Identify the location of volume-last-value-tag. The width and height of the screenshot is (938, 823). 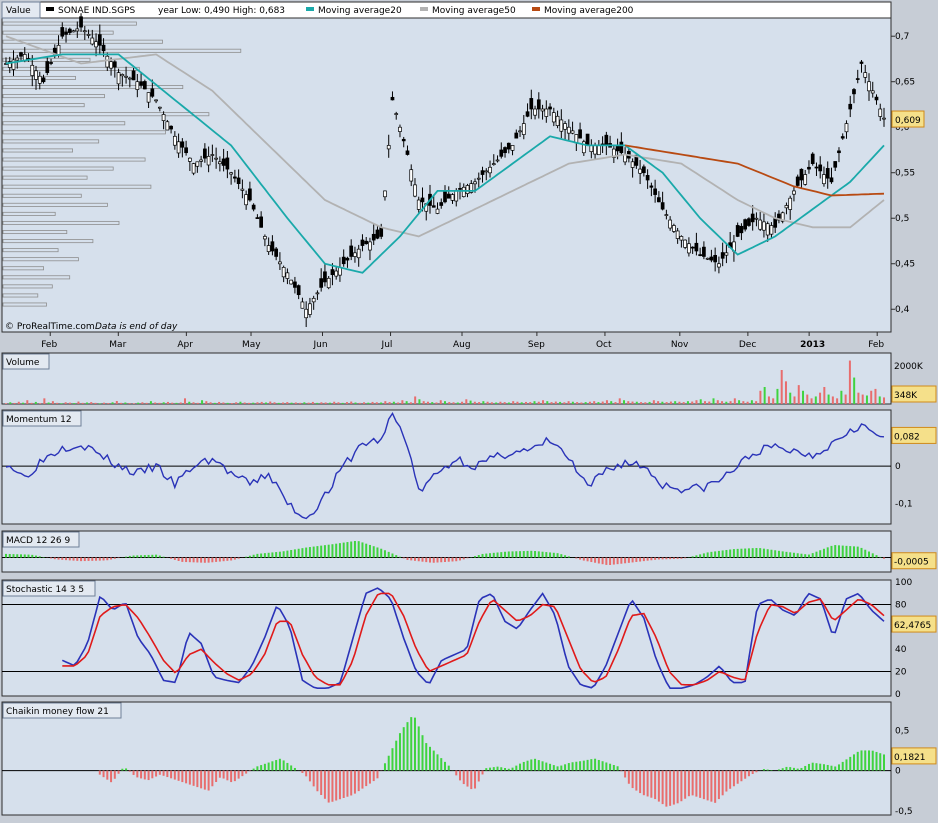
(914, 394).